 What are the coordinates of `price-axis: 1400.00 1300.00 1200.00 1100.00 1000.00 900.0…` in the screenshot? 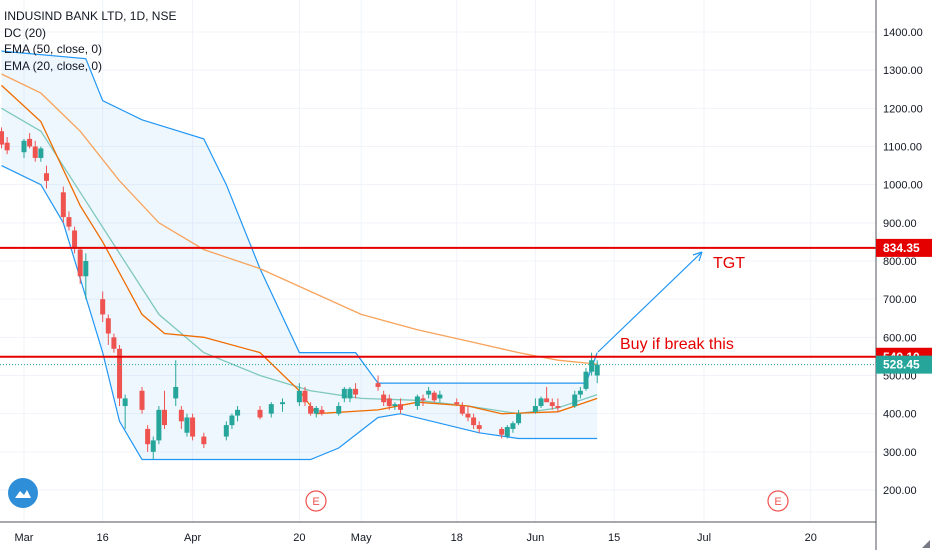 It's located at (903, 275).